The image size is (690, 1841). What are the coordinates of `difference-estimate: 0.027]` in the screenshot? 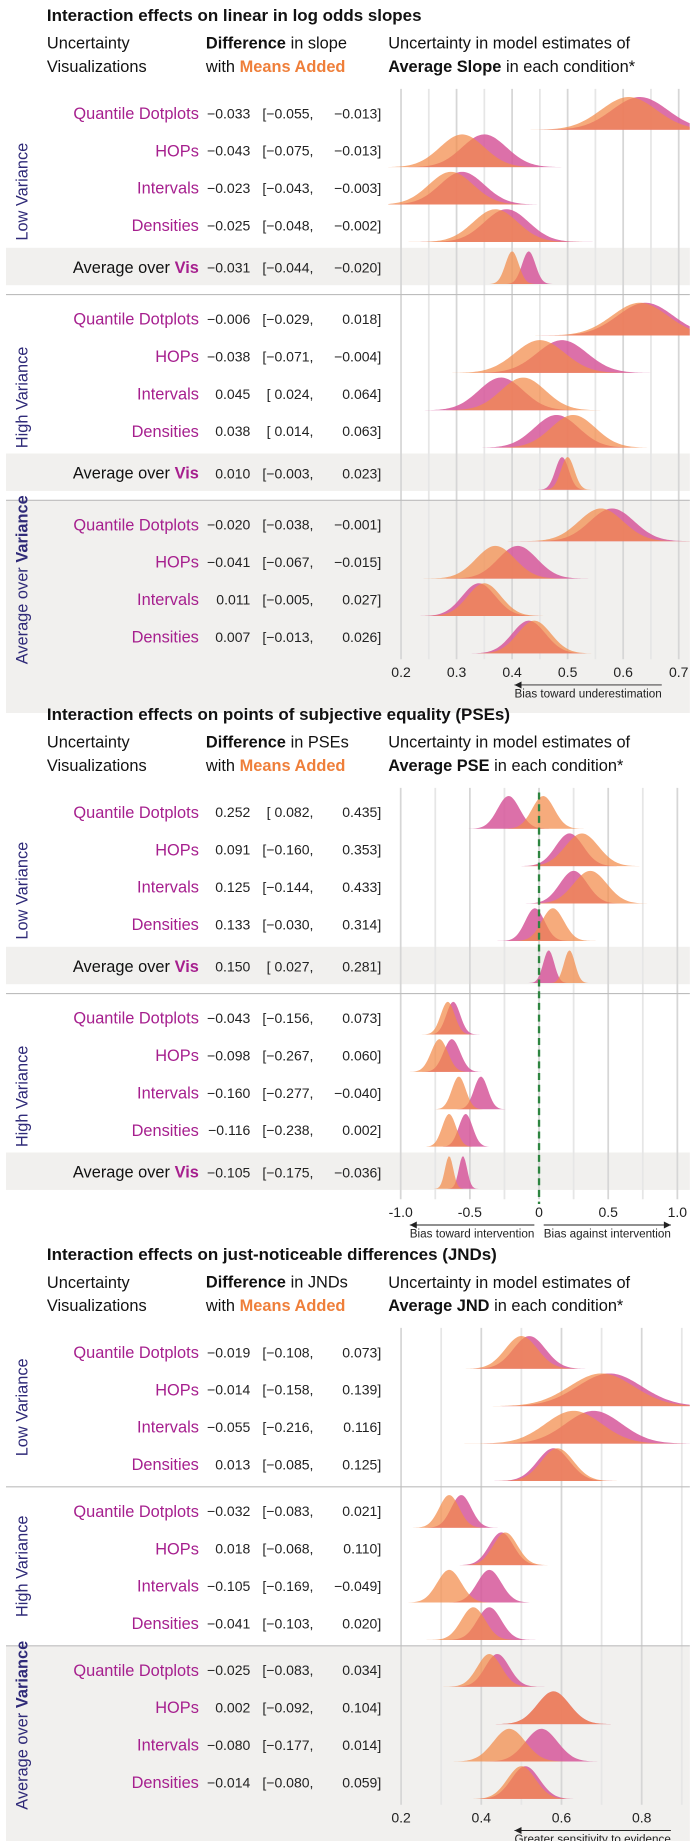 It's located at (361, 600).